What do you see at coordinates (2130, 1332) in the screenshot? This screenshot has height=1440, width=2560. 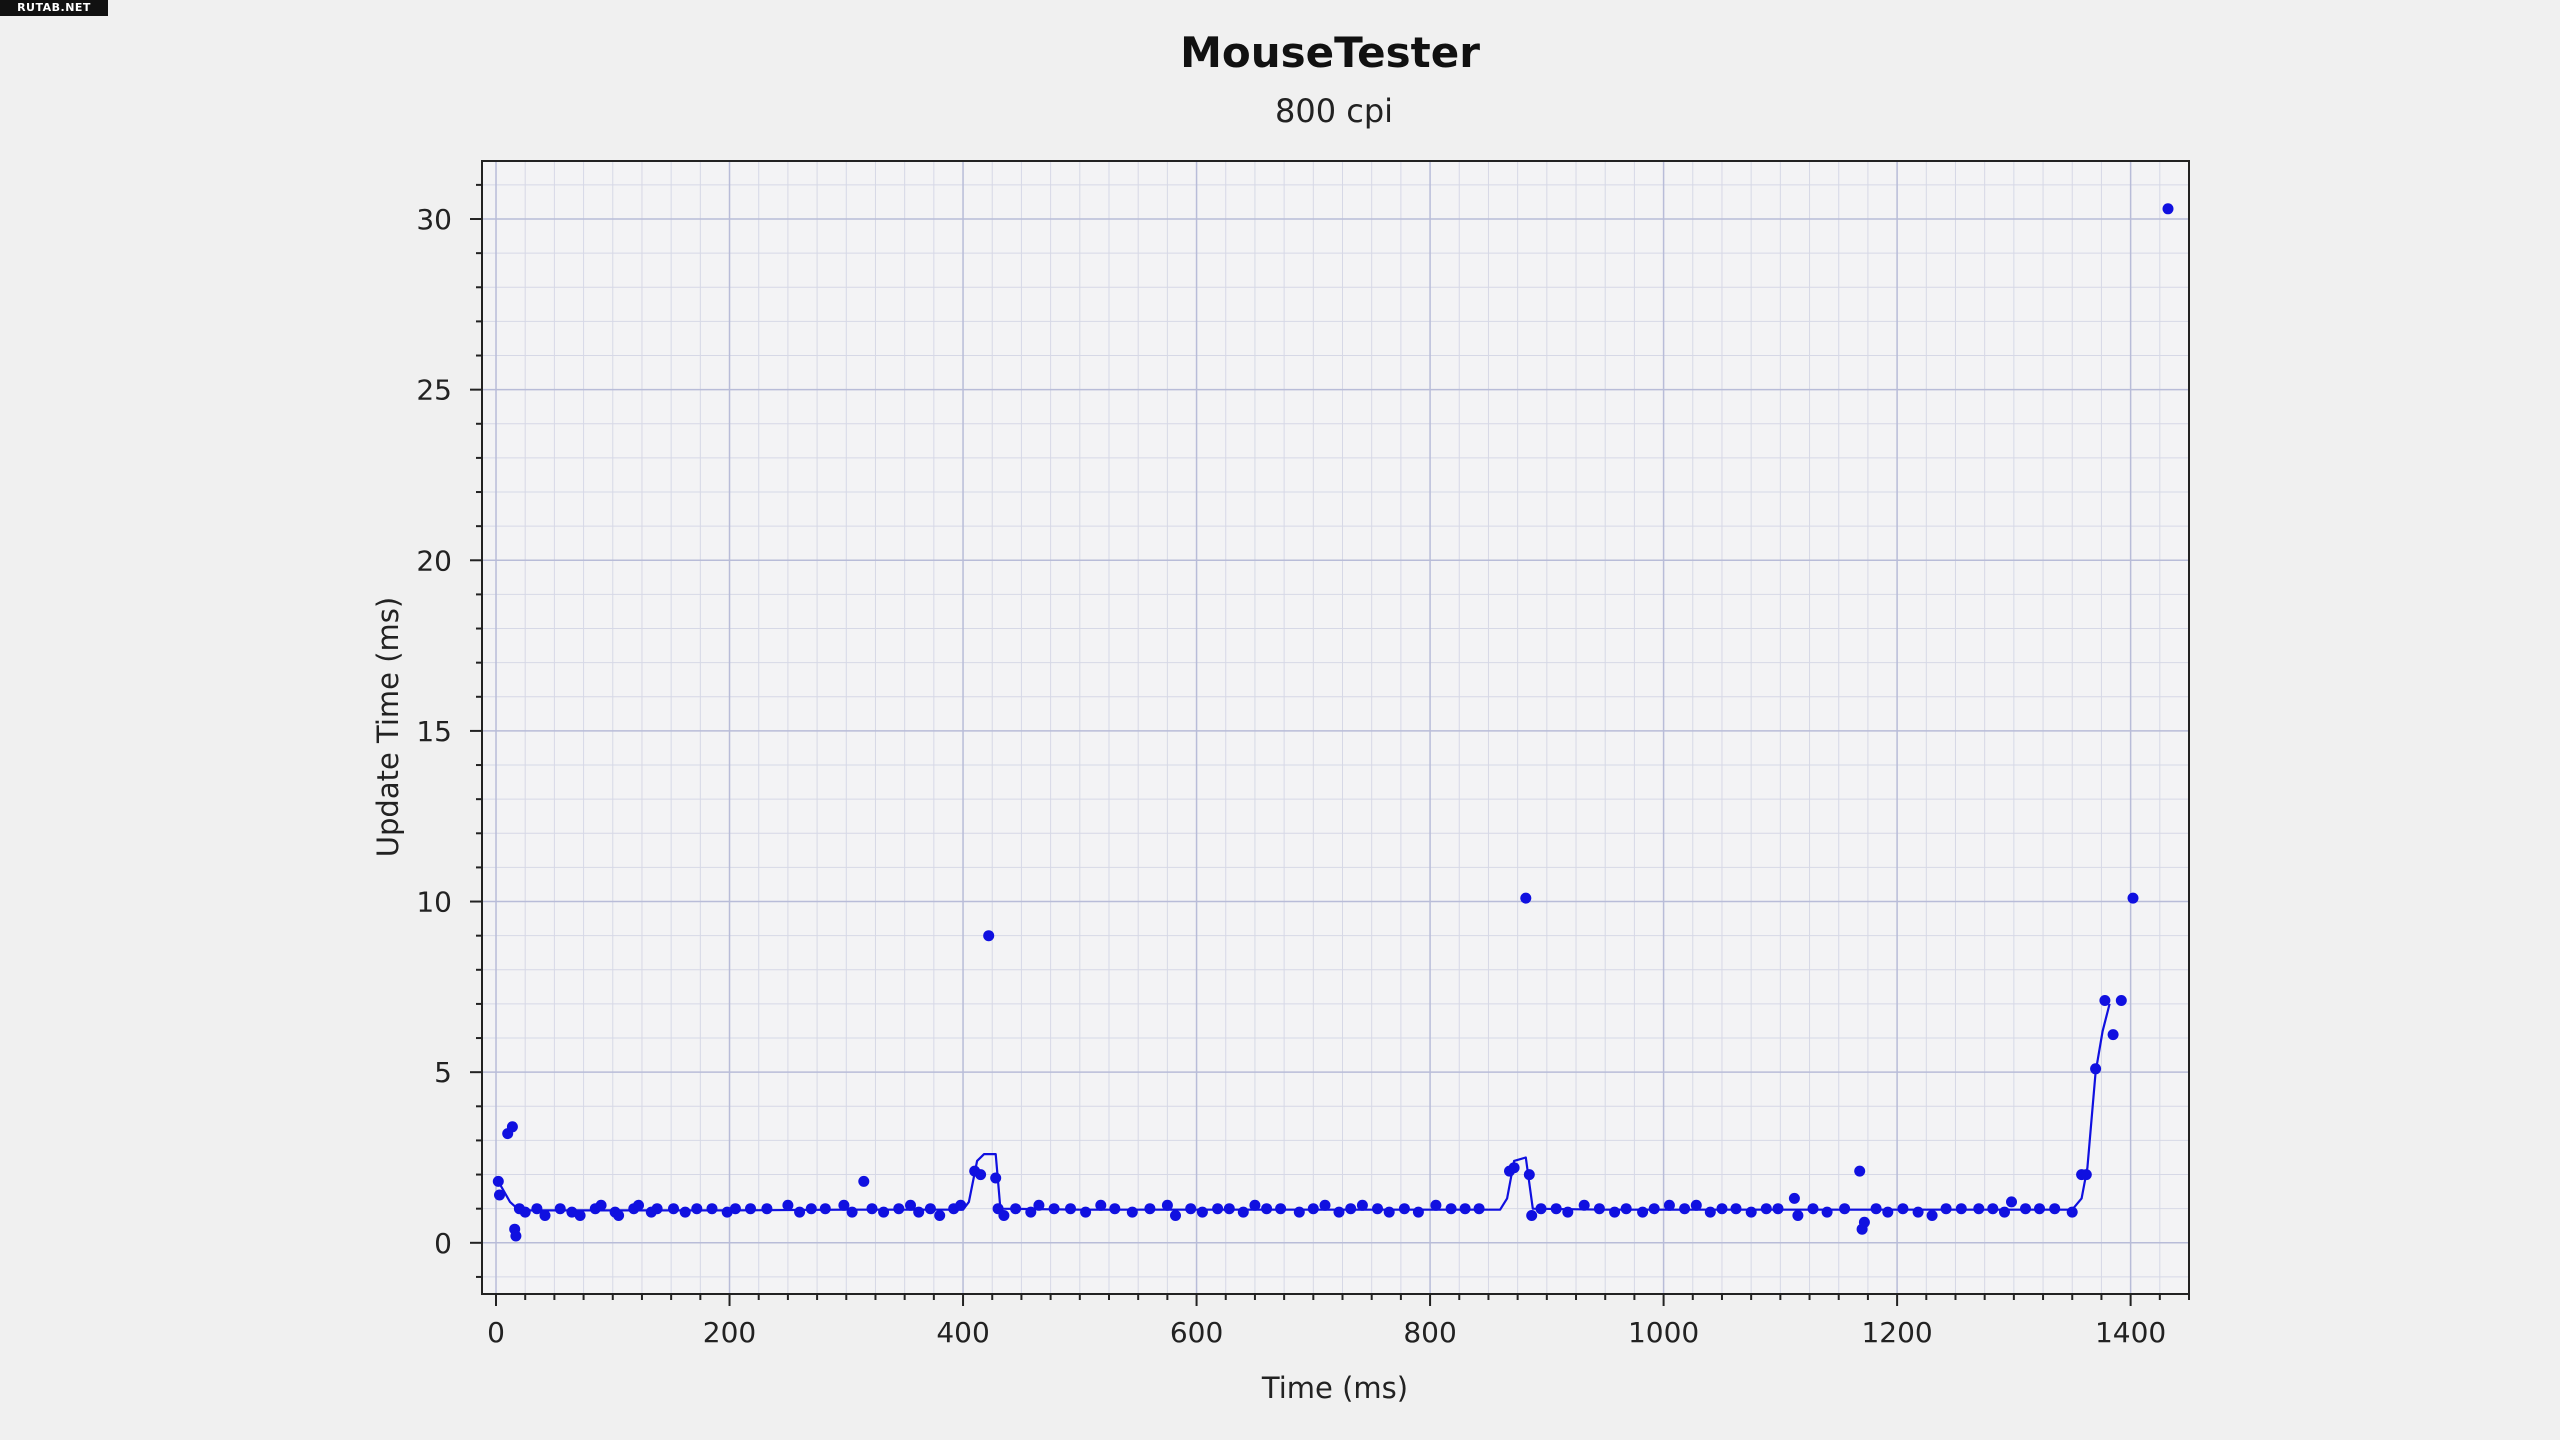 I see `x-tick-label: 1400` at bounding box center [2130, 1332].